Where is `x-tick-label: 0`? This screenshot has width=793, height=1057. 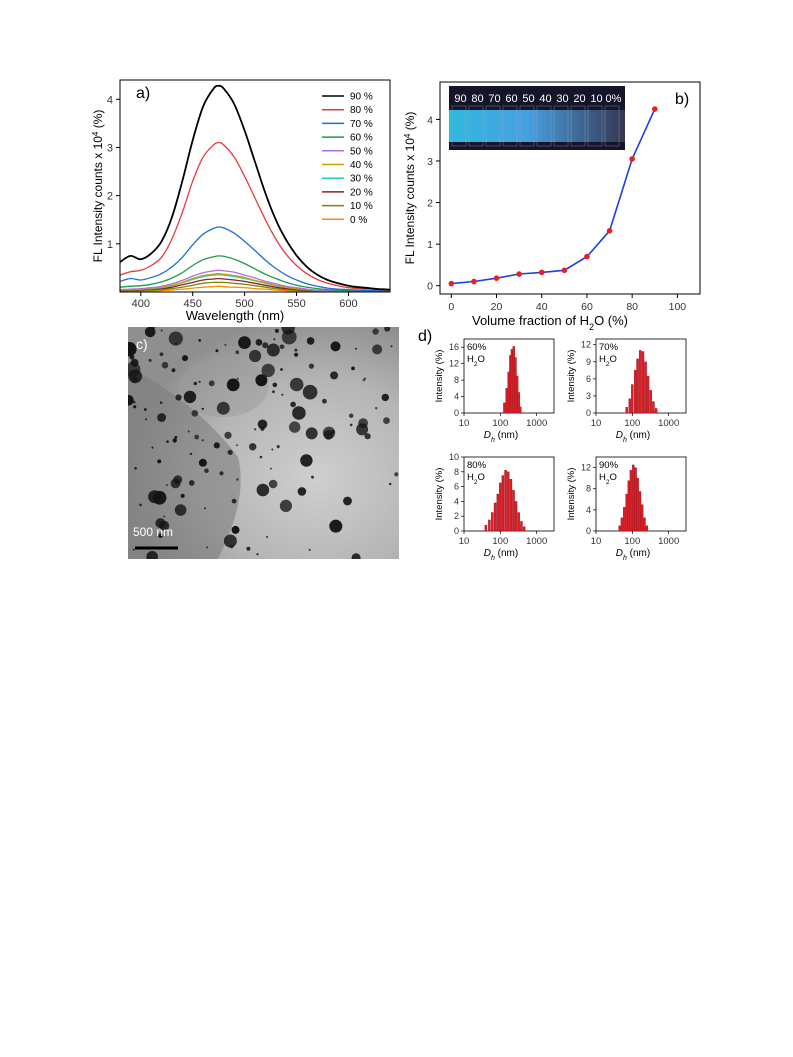
x-tick-label: 0 is located at coordinates (451, 307).